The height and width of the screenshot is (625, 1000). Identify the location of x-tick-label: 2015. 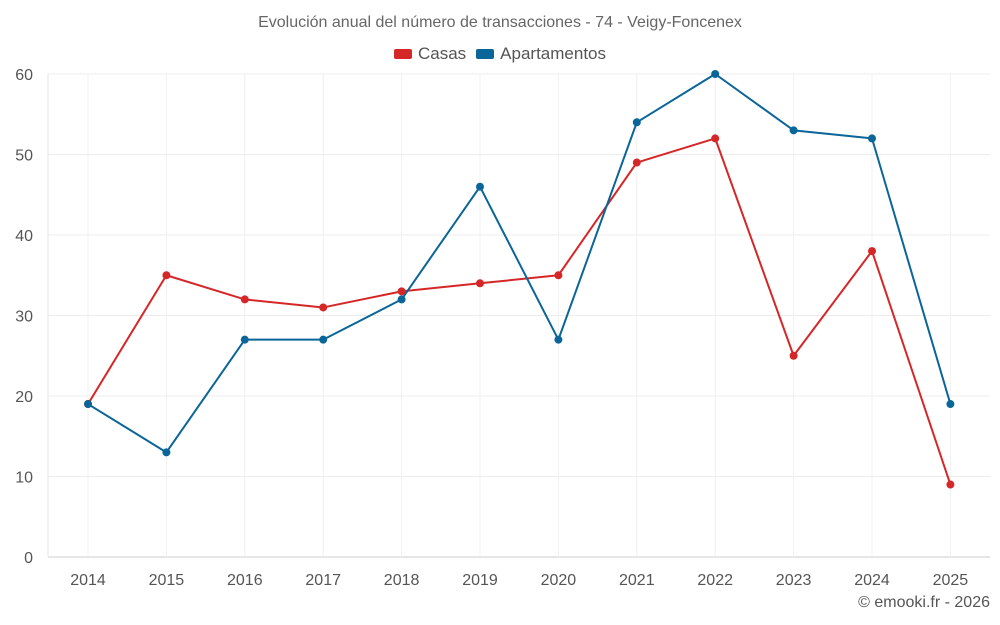
(167, 580).